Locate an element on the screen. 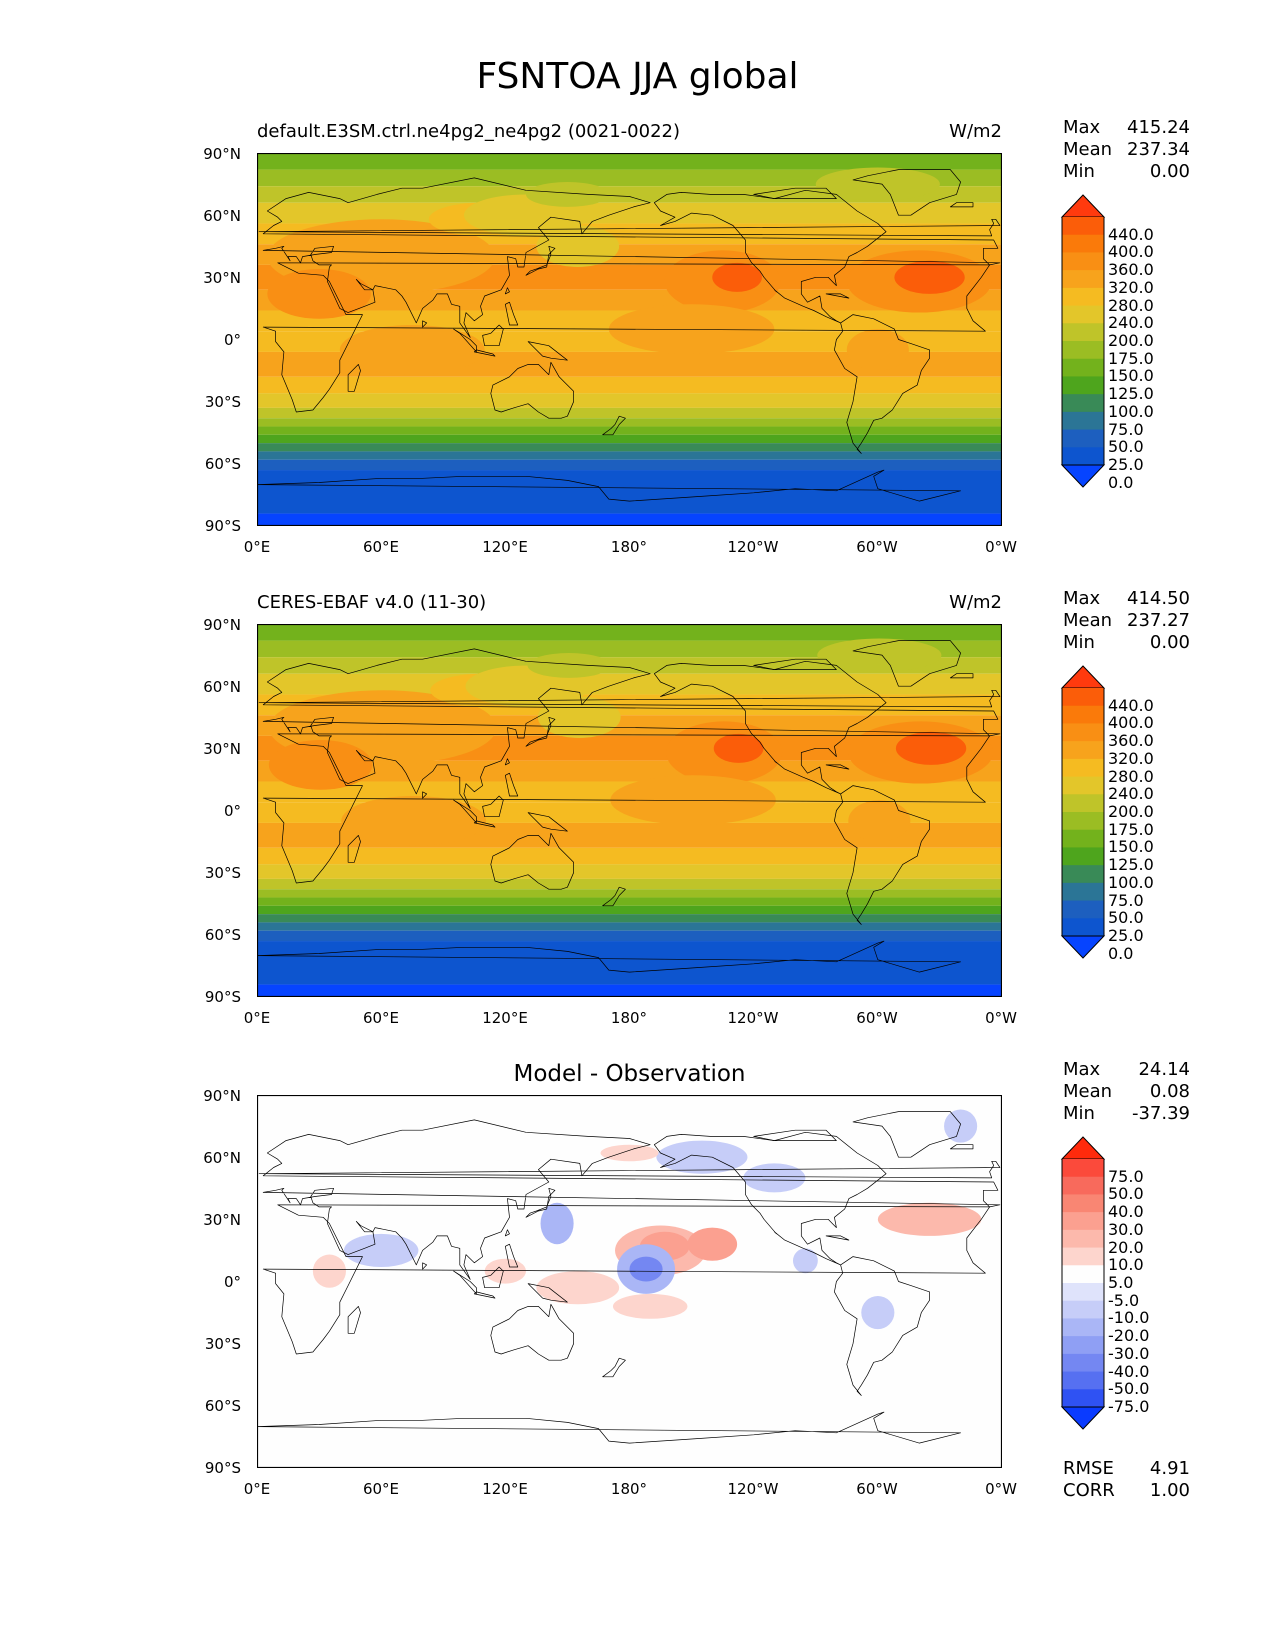  x-tick-label: 0°E is located at coordinates (257, 1489).